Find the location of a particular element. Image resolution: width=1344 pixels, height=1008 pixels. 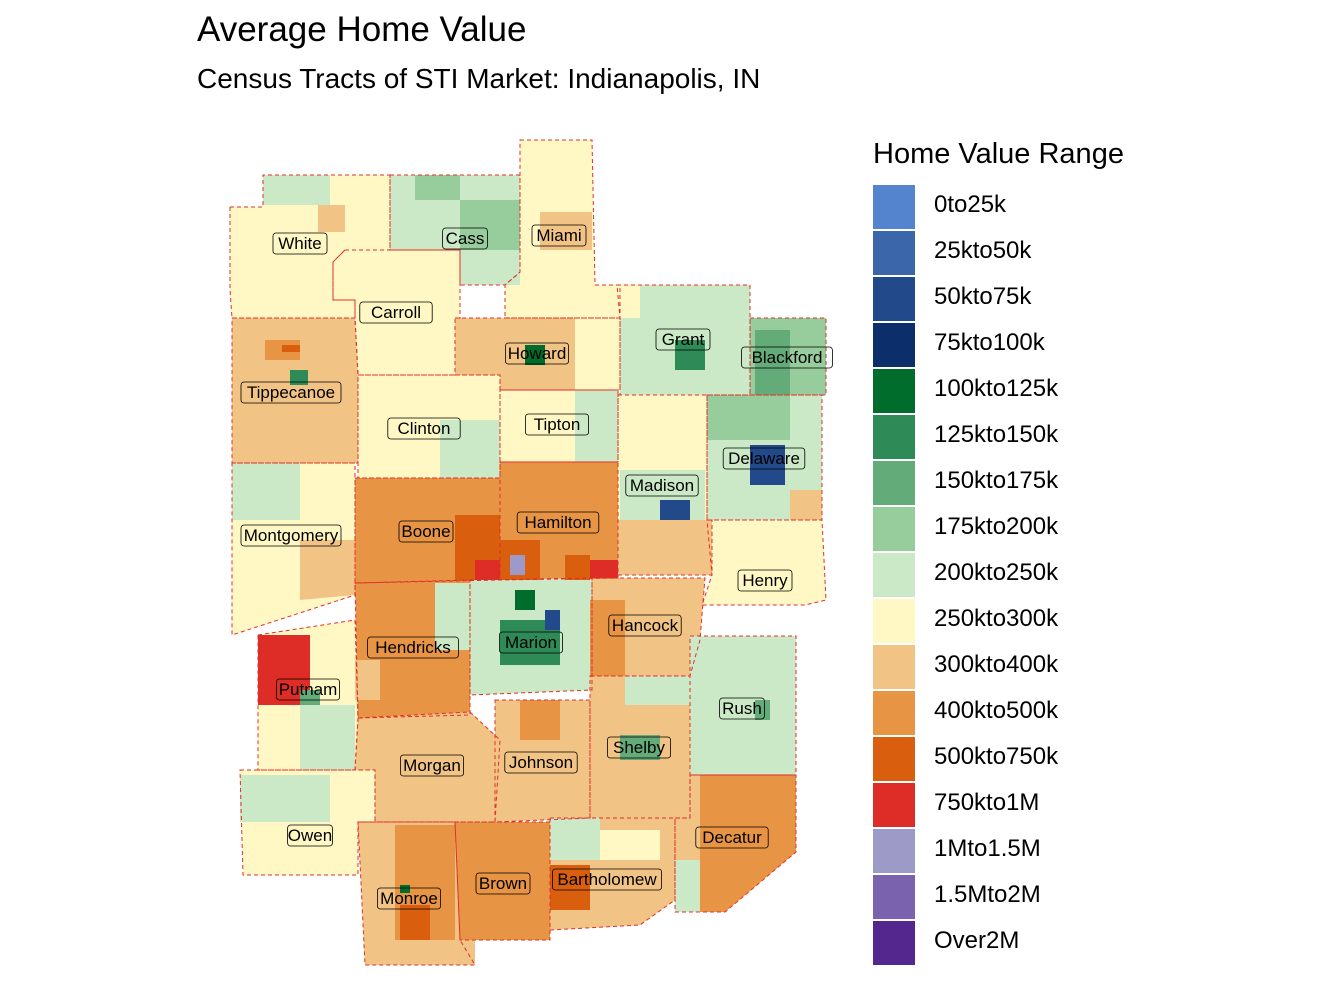

legend-label: 250kto300k is located at coordinates (996, 618).